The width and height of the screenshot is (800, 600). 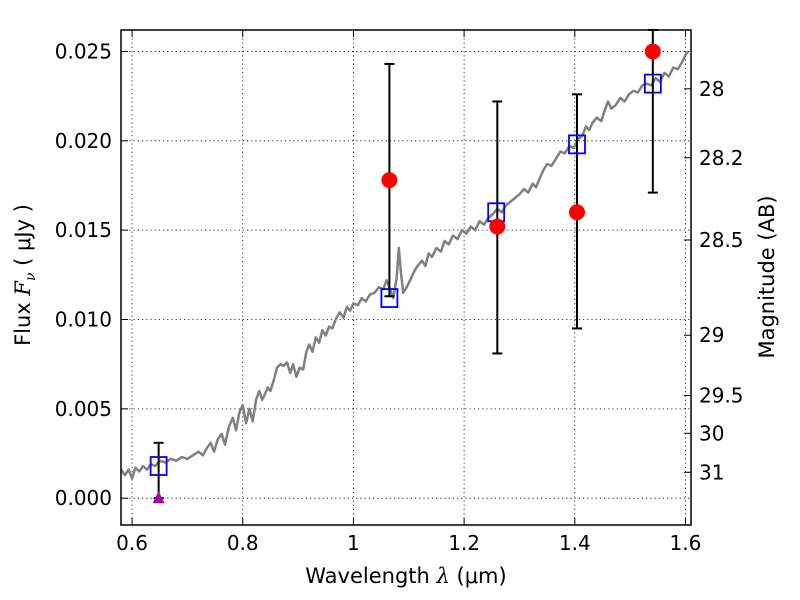 I want to click on y2-tick-label: 31, so click(x=711, y=472).